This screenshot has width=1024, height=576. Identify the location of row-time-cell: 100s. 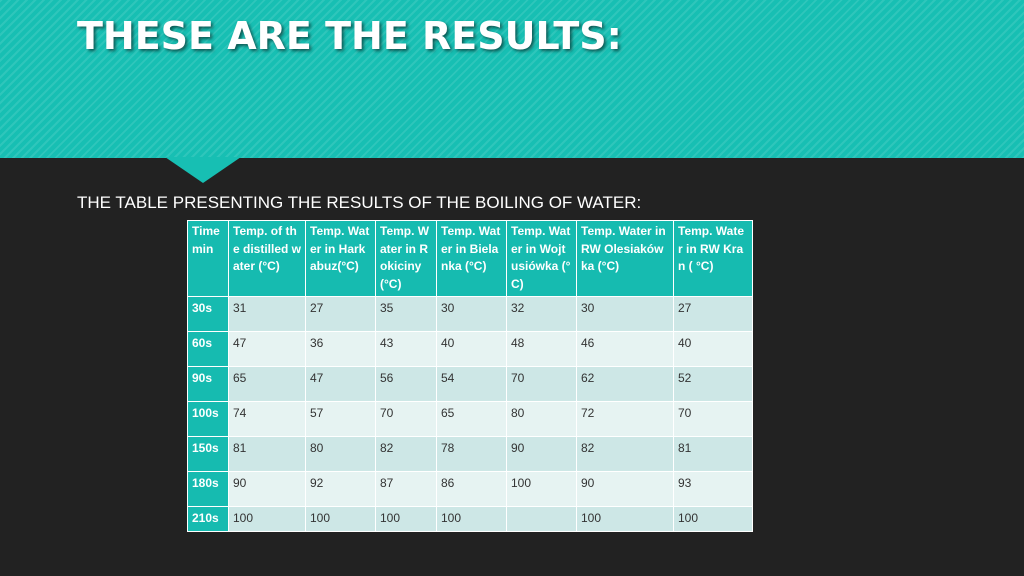
(208, 419).